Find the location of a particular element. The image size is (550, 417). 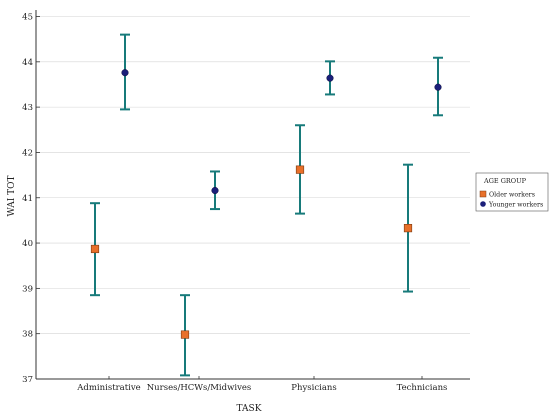

x-tick-label: Technicians is located at coordinates (422, 388).